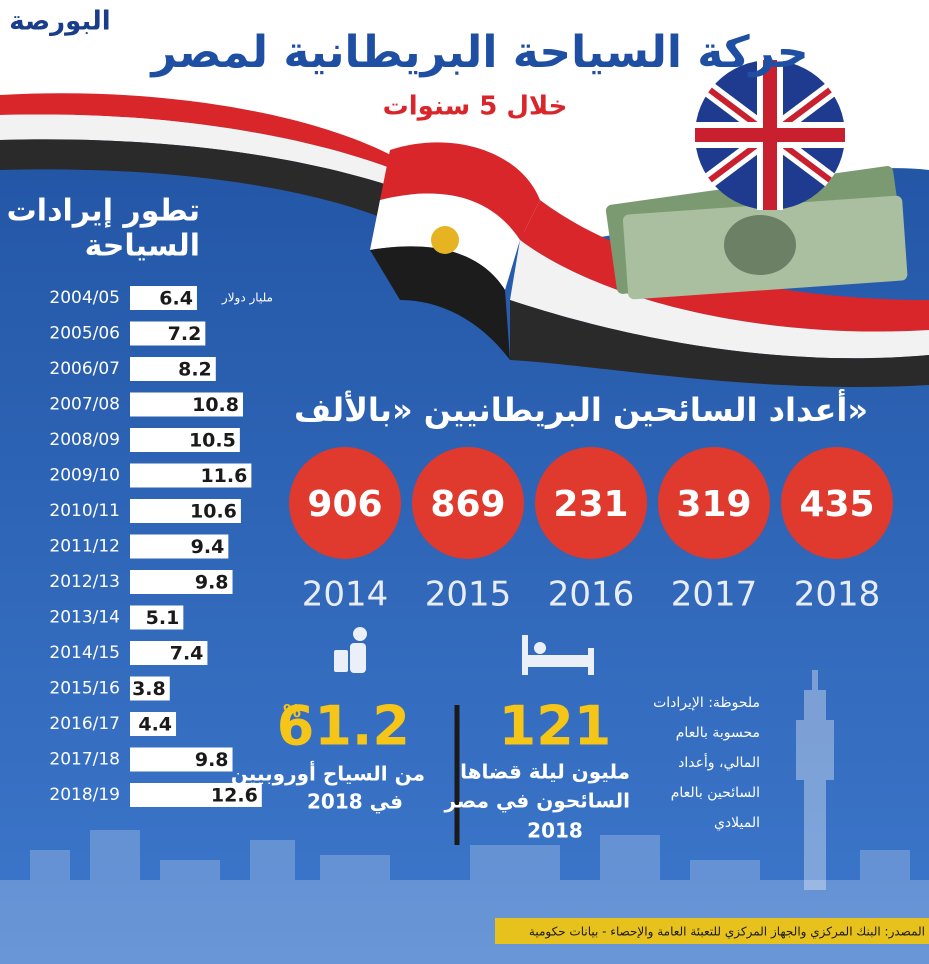  Describe the element at coordinates (163, 618) in the screenshot. I see `value-label: 5.1` at that location.